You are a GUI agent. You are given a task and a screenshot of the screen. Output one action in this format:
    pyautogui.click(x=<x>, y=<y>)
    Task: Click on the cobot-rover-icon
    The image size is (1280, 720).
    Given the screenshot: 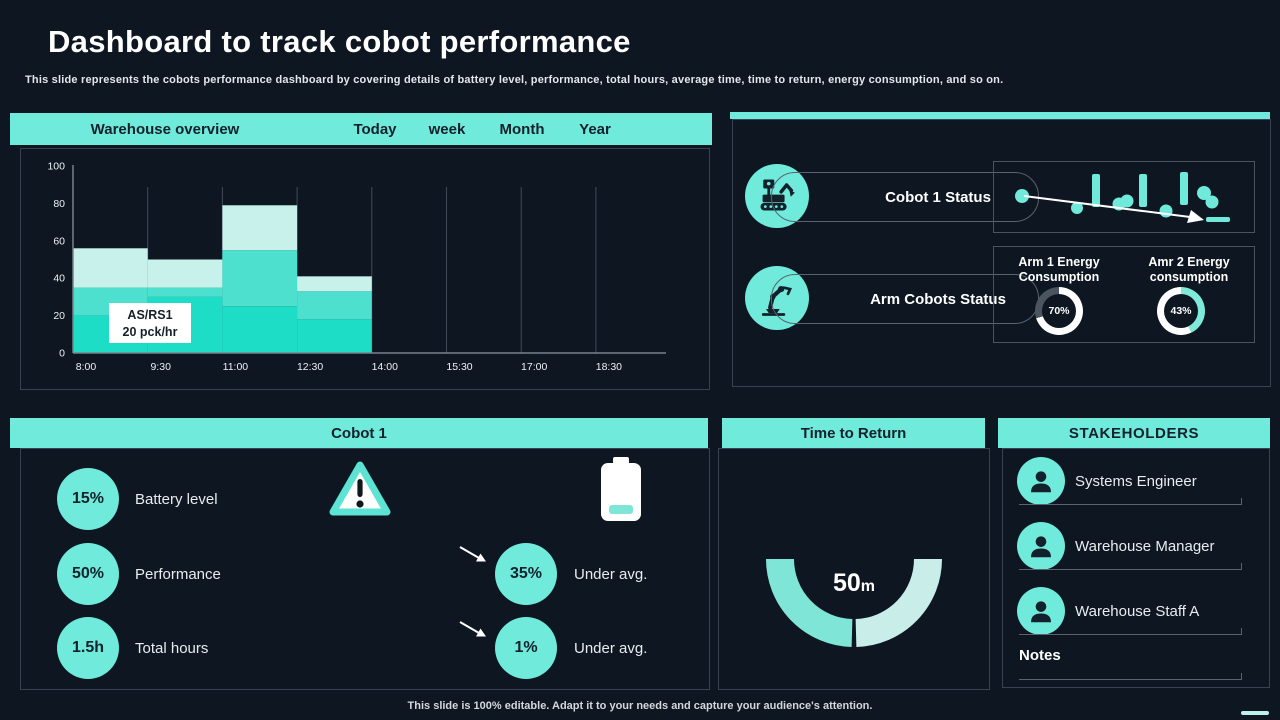 What is the action you would take?
    pyautogui.click(x=777, y=196)
    